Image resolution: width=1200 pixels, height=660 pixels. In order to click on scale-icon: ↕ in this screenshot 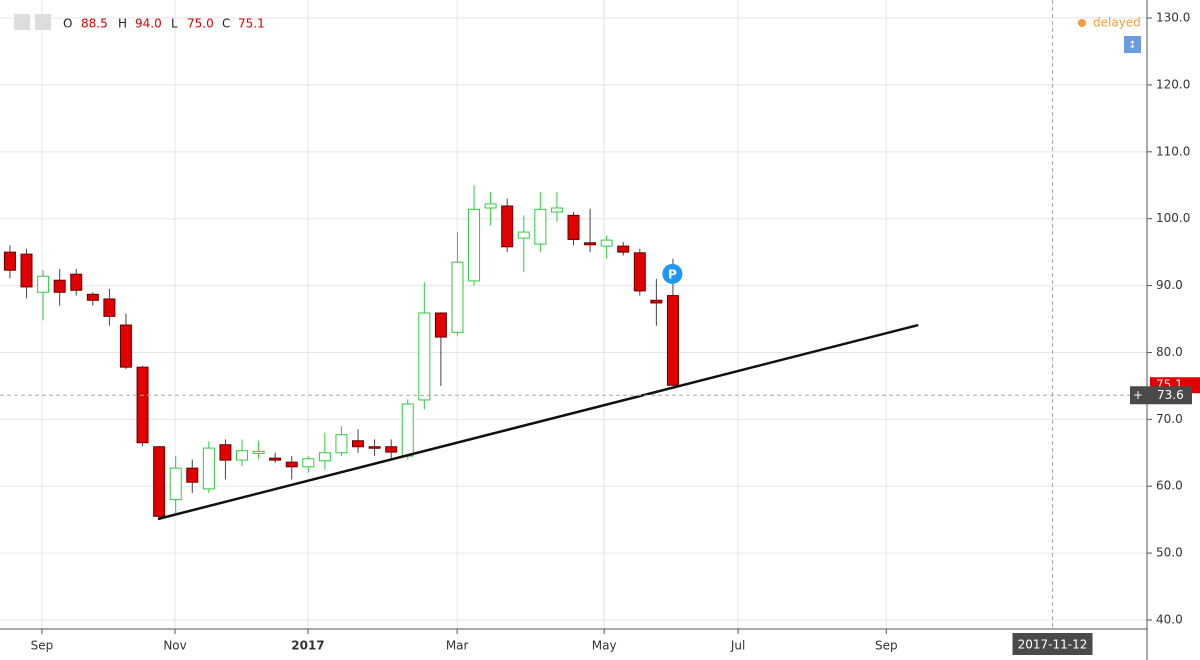, I will do `click(1132, 45)`.